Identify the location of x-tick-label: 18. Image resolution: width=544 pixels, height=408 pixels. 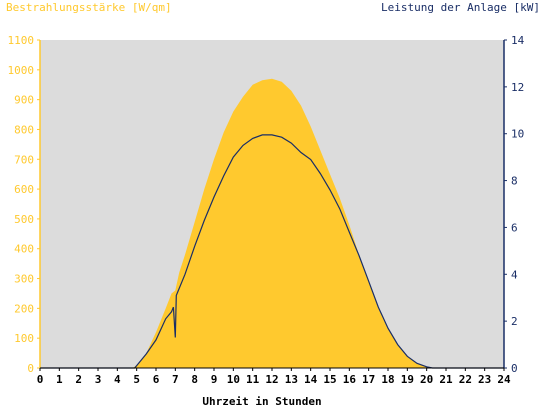
(387, 379).